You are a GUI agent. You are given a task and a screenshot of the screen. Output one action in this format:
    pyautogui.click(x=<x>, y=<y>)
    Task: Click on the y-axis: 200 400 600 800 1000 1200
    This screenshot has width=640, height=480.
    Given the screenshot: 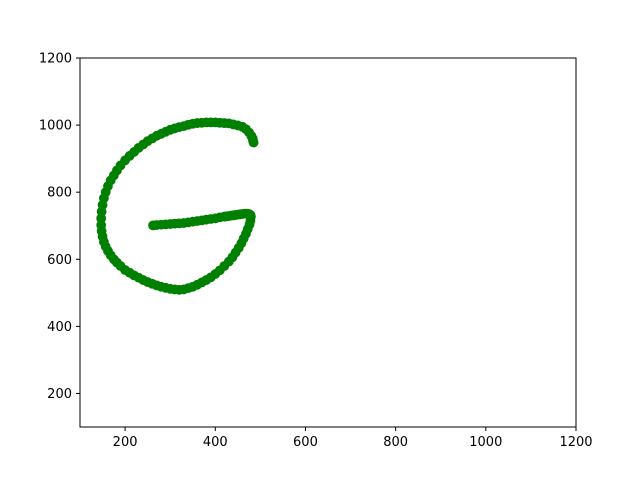 What is the action you would take?
    pyautogui.click(x=59, y=227)
    